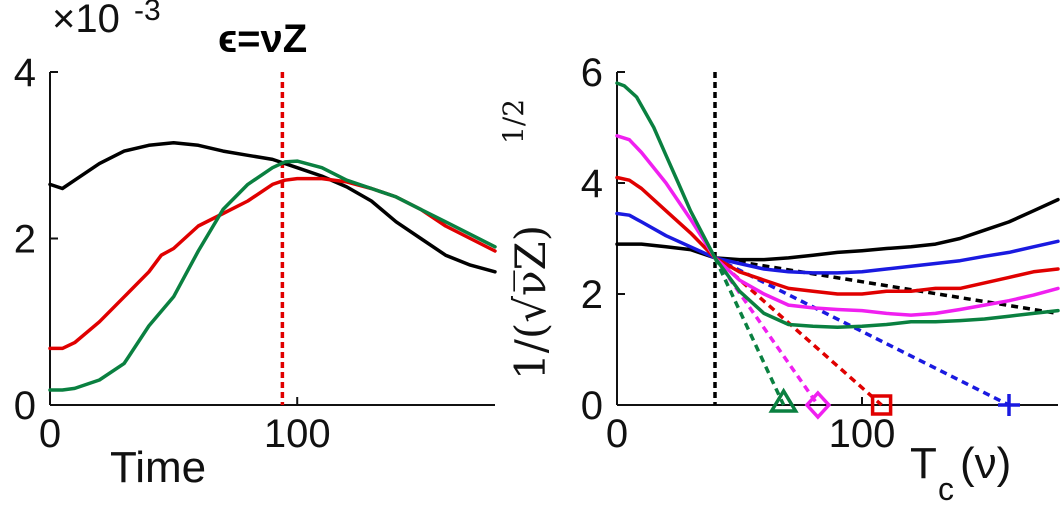  What do you see at coordinates (25, 73) in the screenshot?
I see `left-y-tick-label: 4` at bounding box center [25, 73].